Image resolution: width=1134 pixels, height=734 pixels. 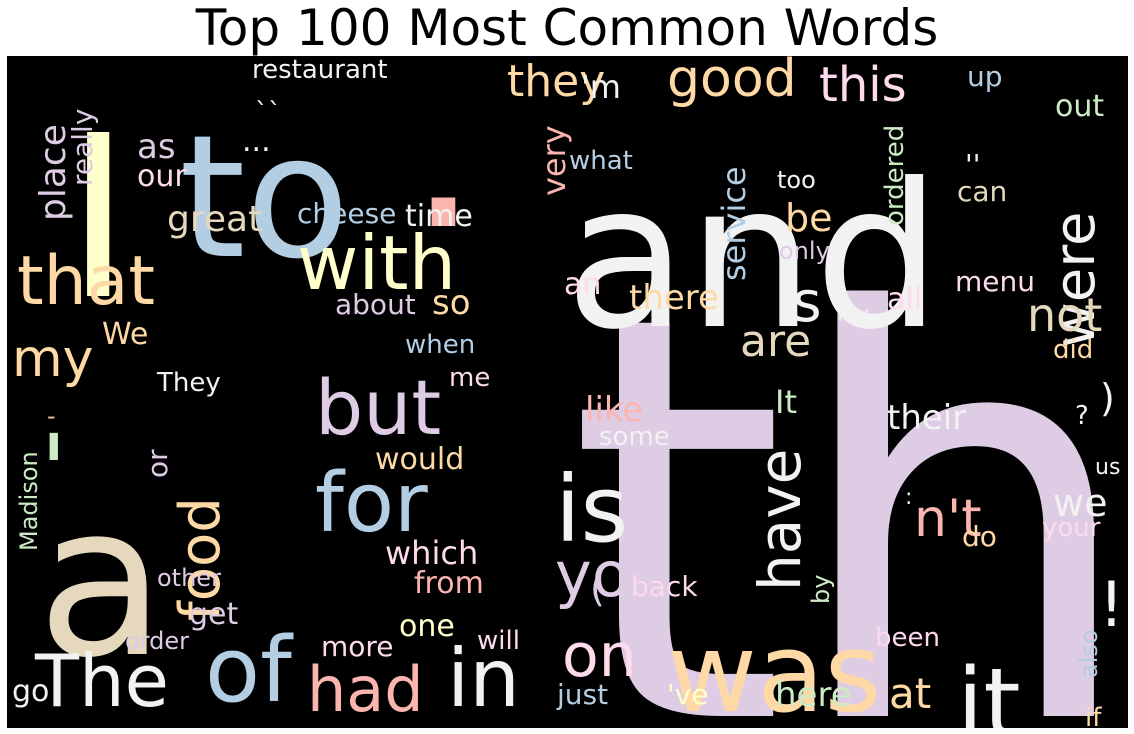 I want to click on cloud-word: back, so click(x=664, y=586).